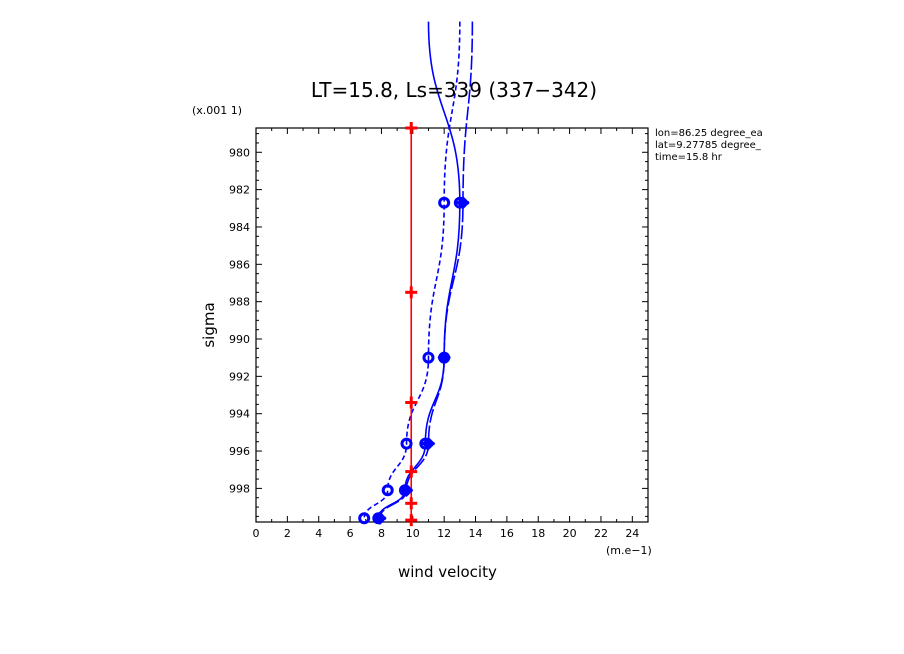  What do you see at coordinates (239, 227) in the screenshot?
I see `y-tick-label: 984` at bounding box center [239, 227].